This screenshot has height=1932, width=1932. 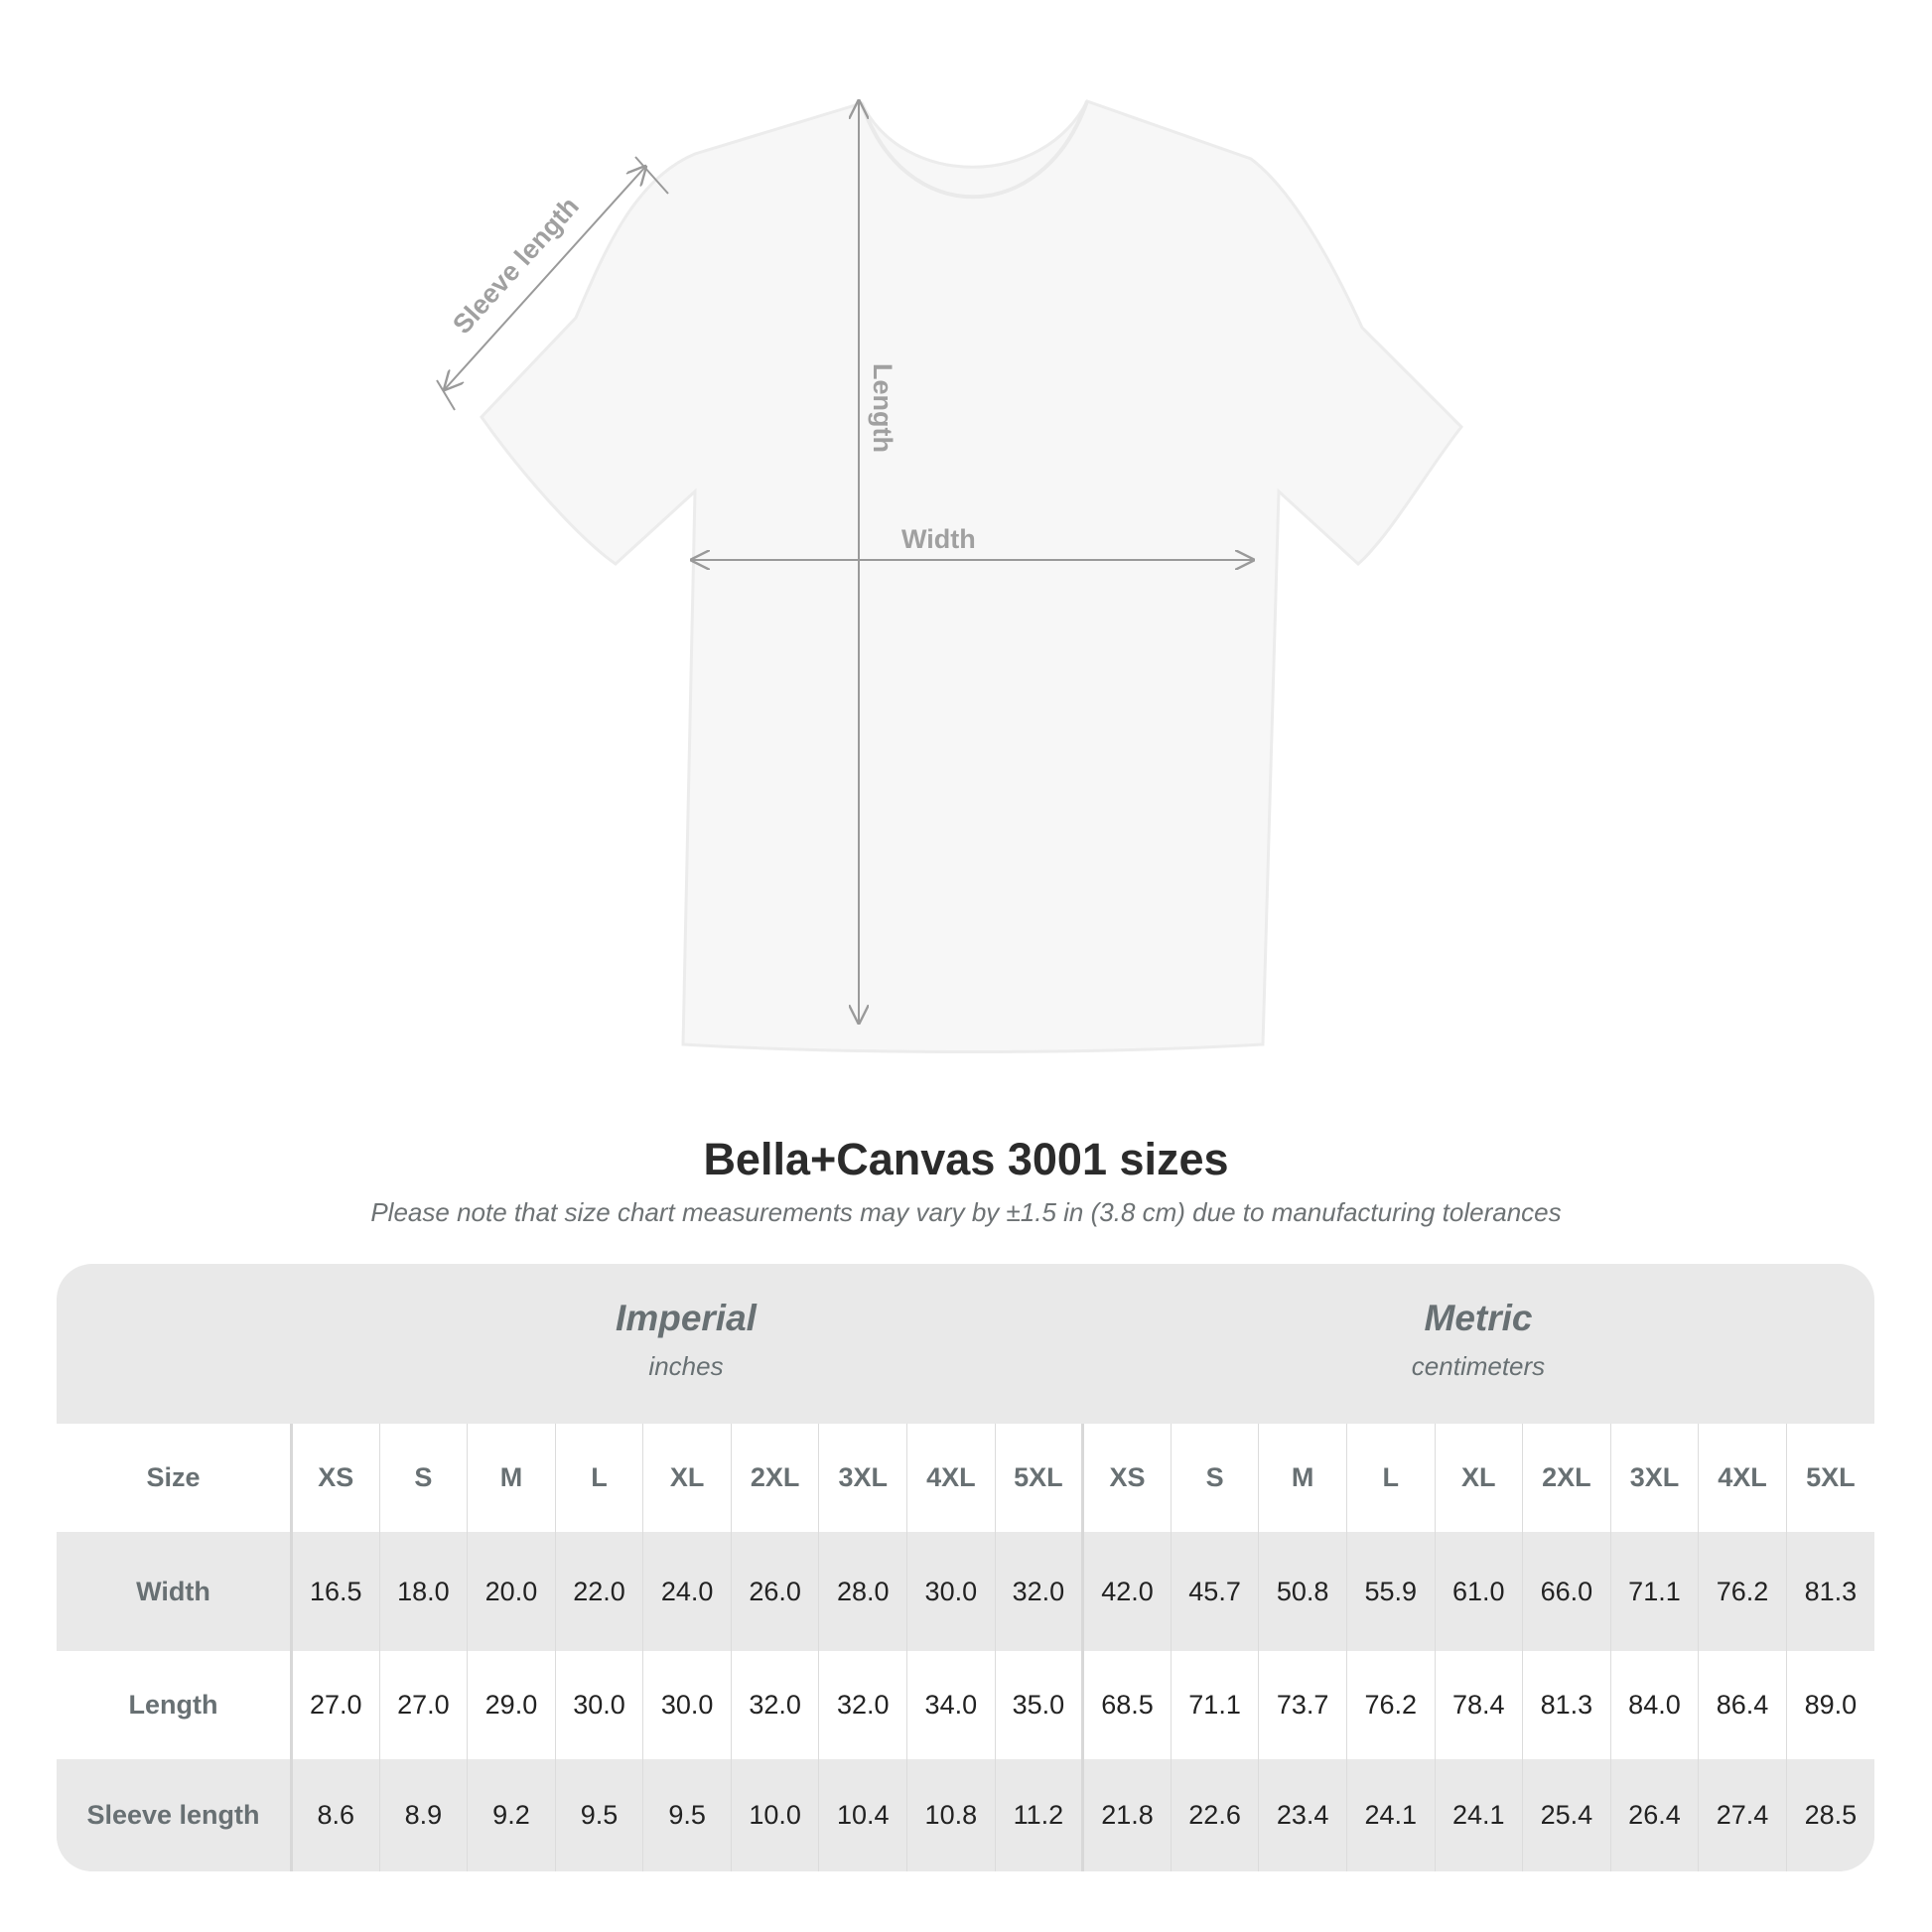 What do you see at coordinates (512, 1815) in the screenshot?
I see `imperial-cell: 9.2` at bounding box center [512, 1815].